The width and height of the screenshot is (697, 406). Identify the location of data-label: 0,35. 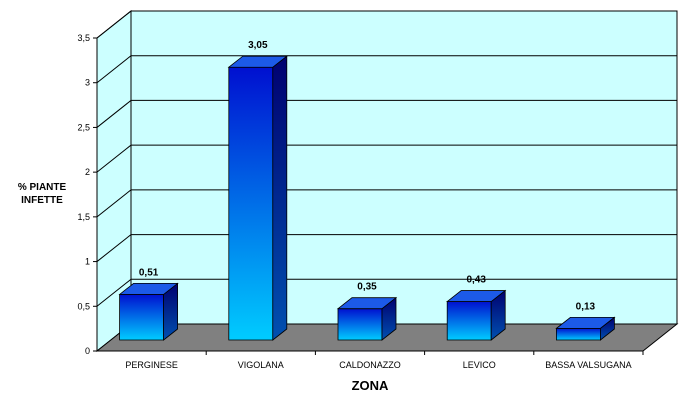
(367, 287).